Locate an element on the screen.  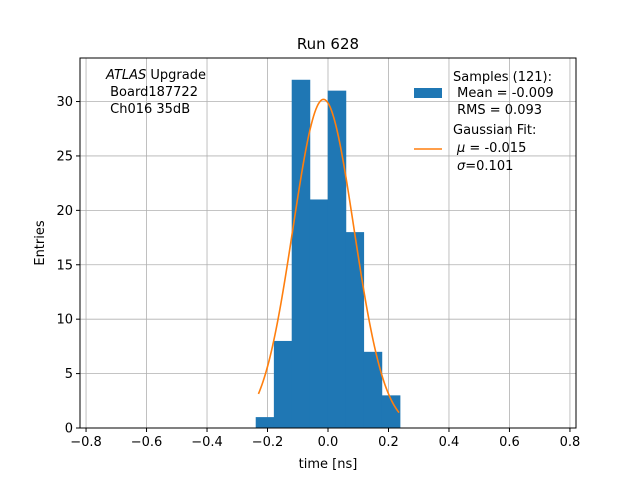
atlas-annotation: ATLAS Upgrade Board187722 Ch016 35dB is located at coordinates (155, 92).